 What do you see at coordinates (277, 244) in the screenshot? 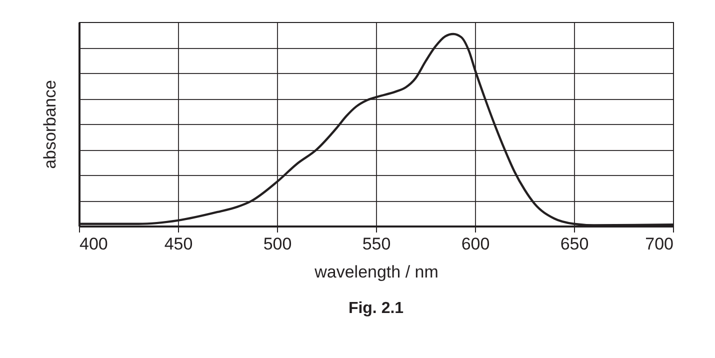
I see `x-tick-label: 500` at bounding box center [277, 244].